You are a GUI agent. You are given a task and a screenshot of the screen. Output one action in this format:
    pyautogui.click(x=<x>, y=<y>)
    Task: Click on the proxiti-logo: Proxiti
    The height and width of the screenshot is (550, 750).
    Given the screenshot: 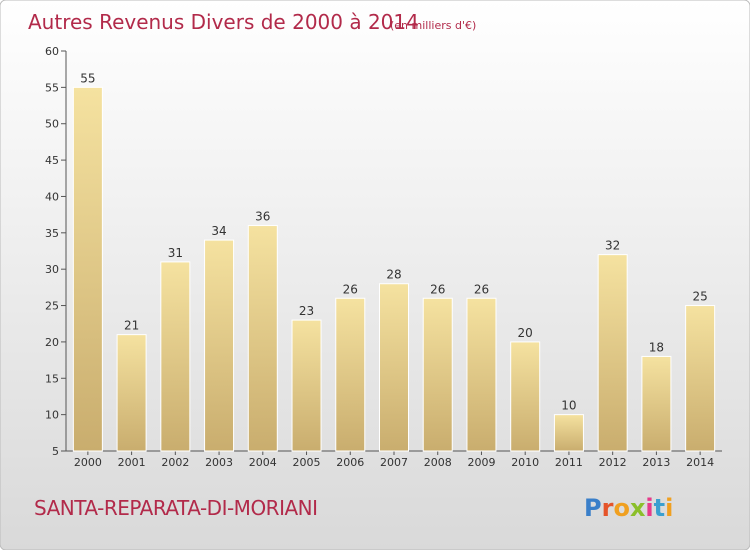 What is the action you would take?
    pyautogui.click(x=628, y=508)
    